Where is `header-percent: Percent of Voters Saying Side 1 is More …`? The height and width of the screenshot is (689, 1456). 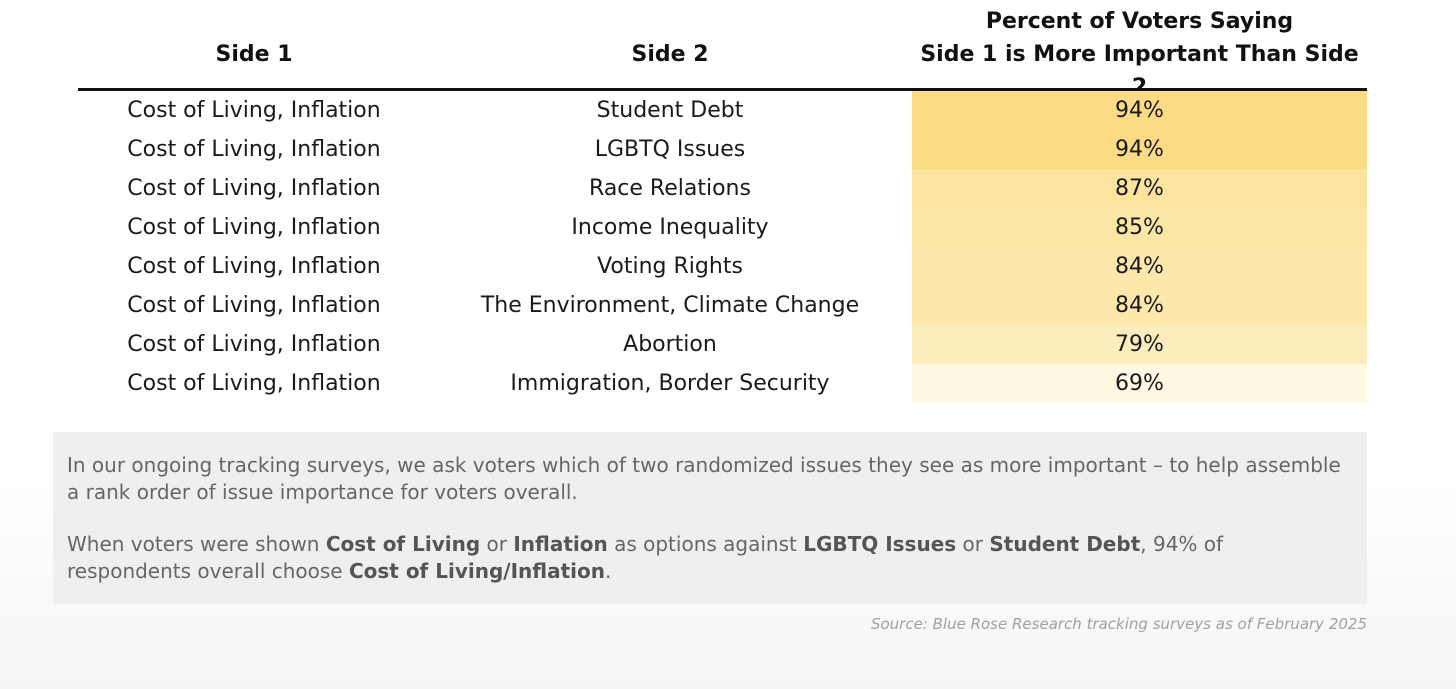 header-percent: Percent of Voters Saying Side 1 is More … is located at coordinates (1139, 54).